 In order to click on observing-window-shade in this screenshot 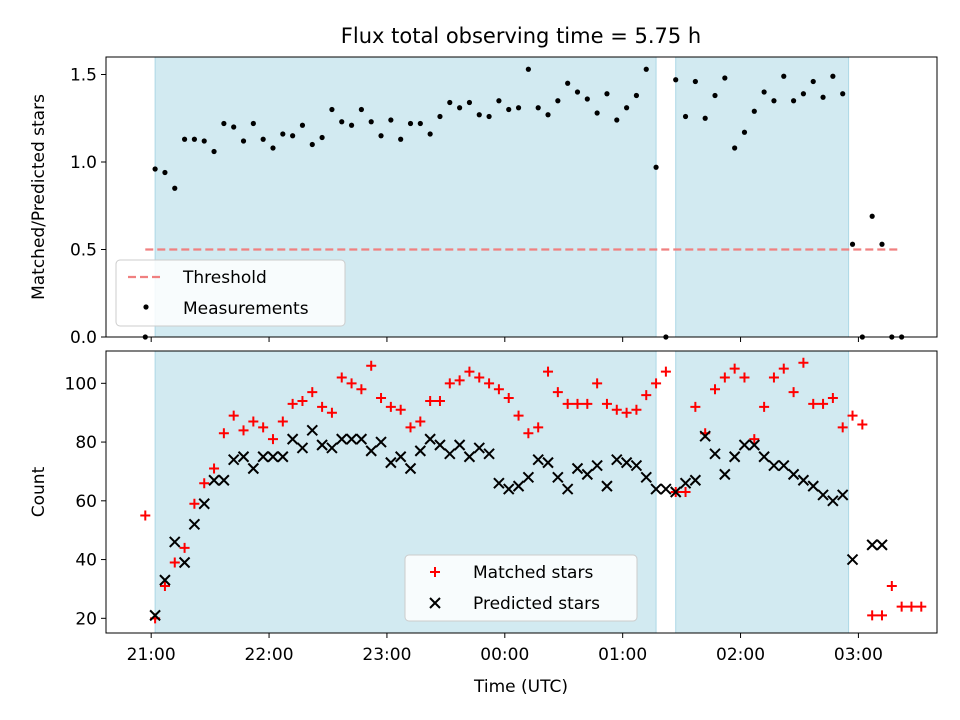, I will do `click(762, 197)`.